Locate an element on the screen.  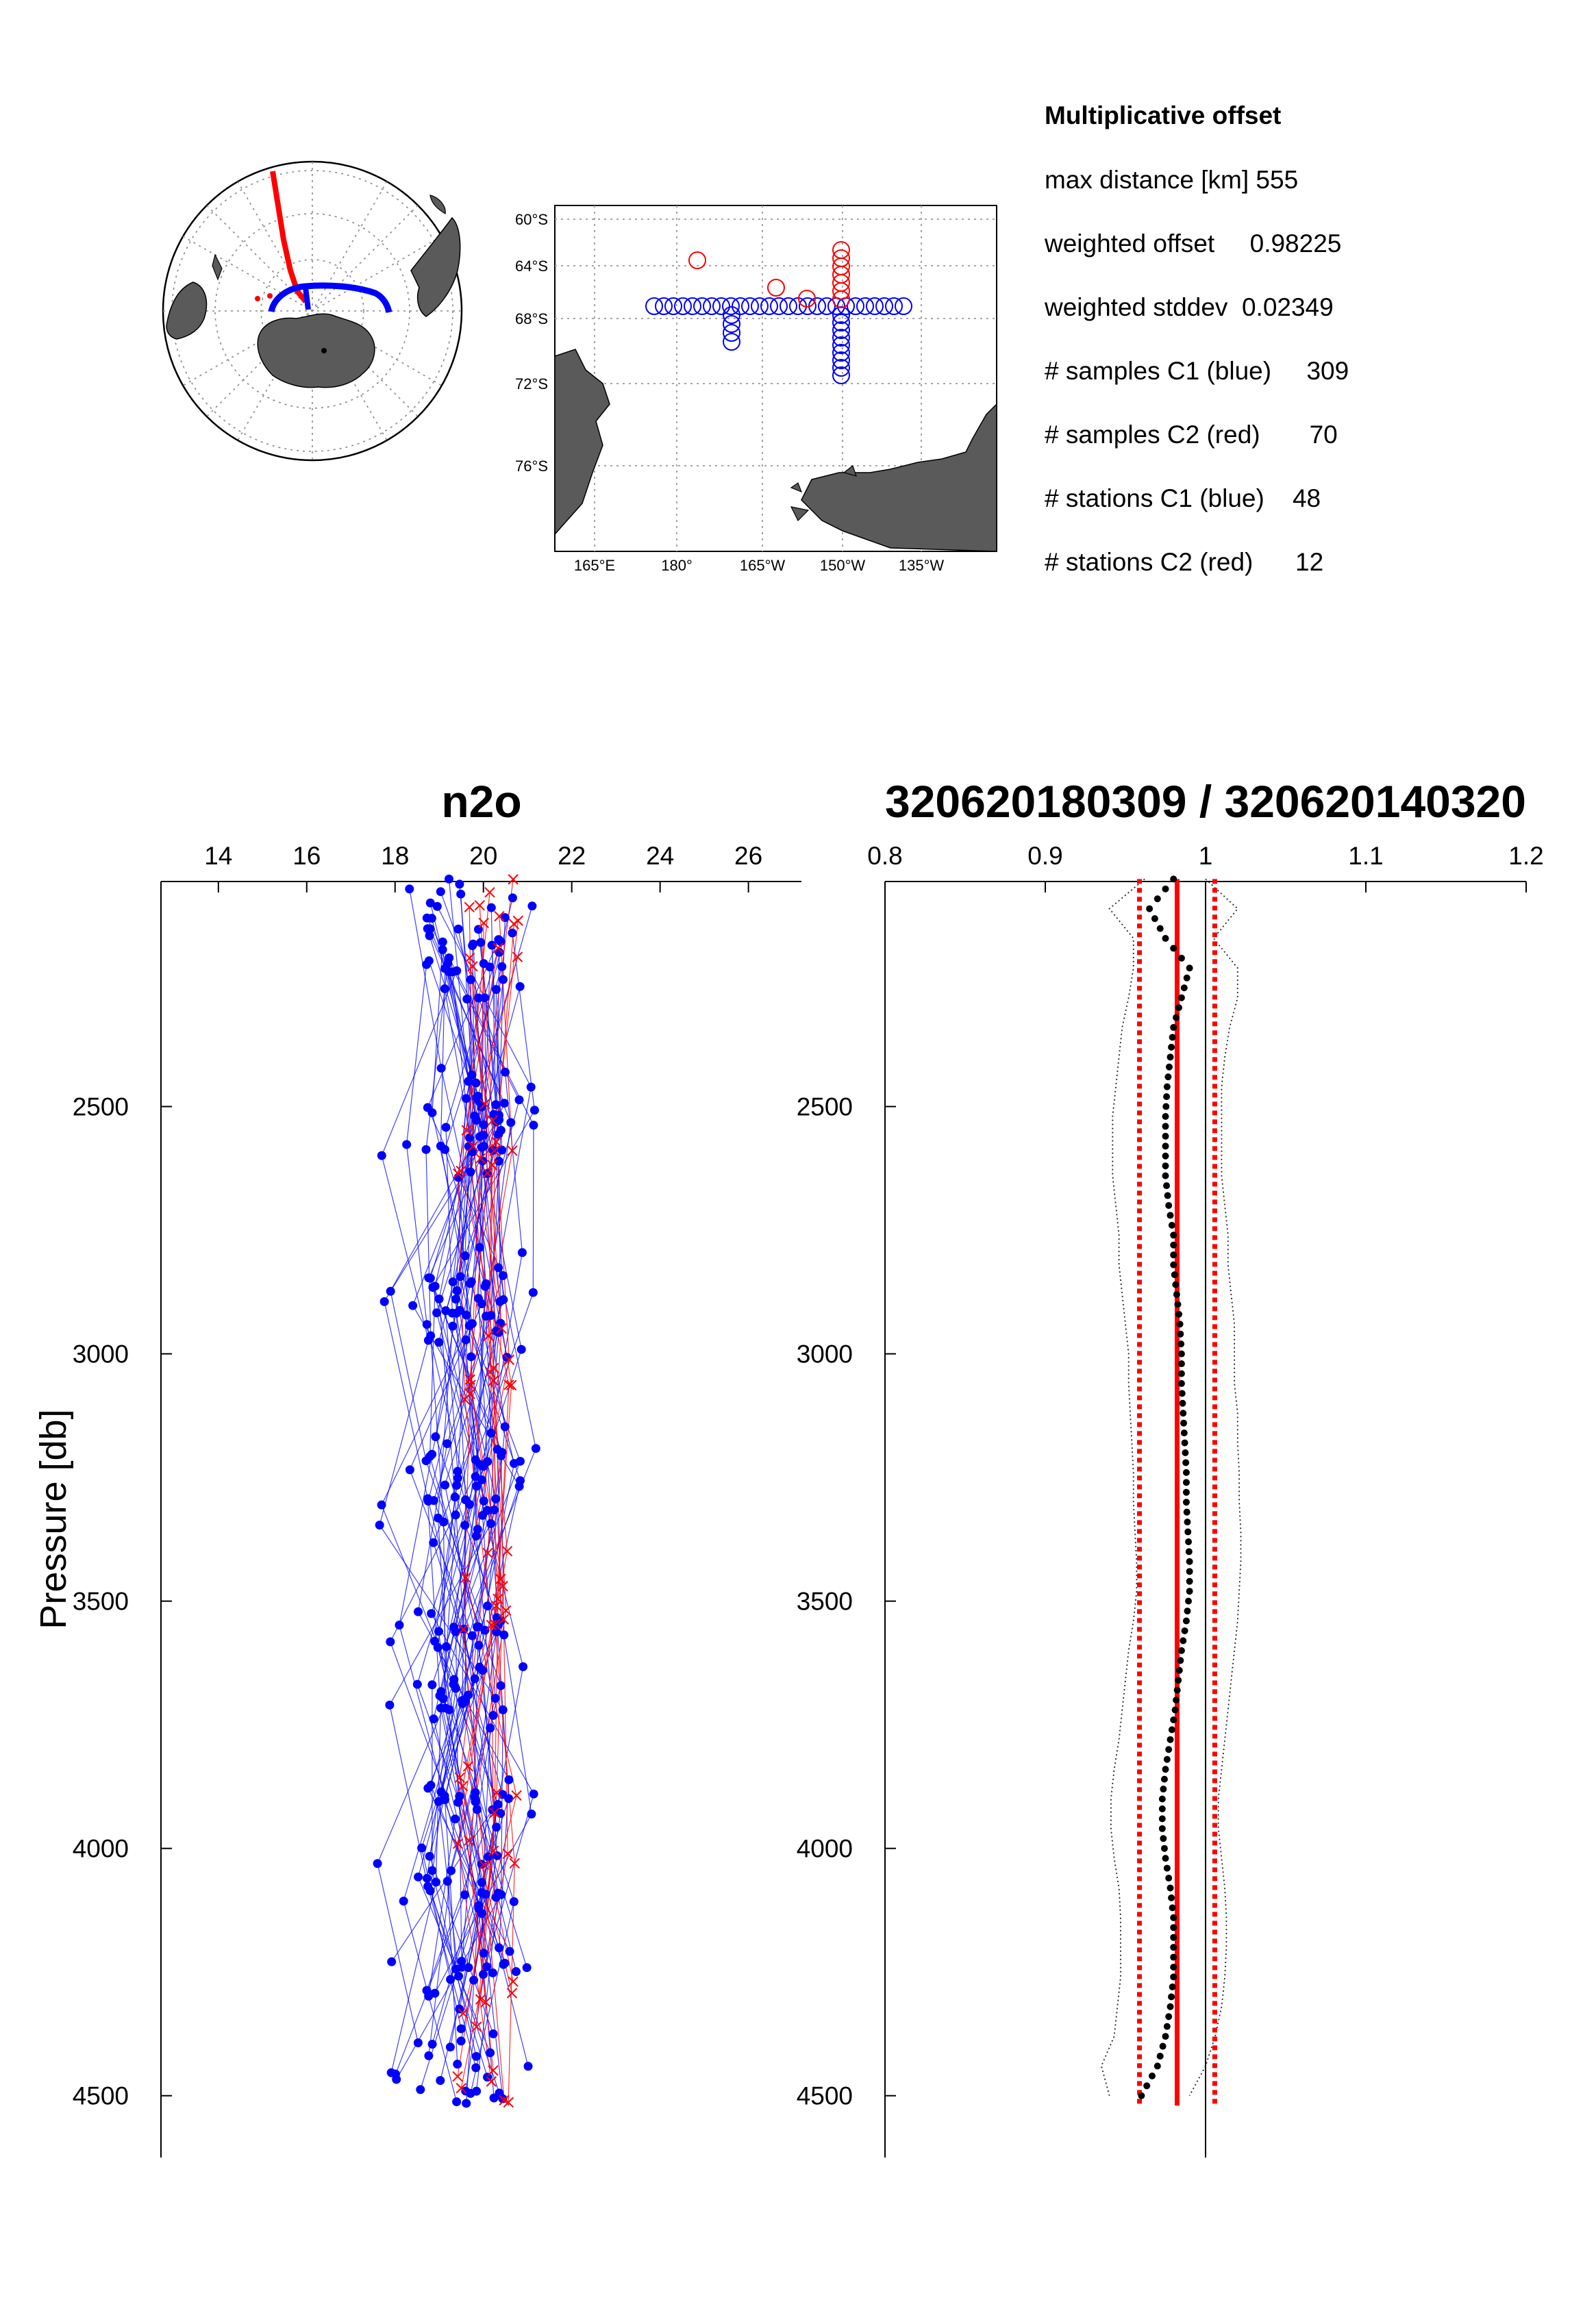
c2-profile-line is located at coordinates (487, 1476).